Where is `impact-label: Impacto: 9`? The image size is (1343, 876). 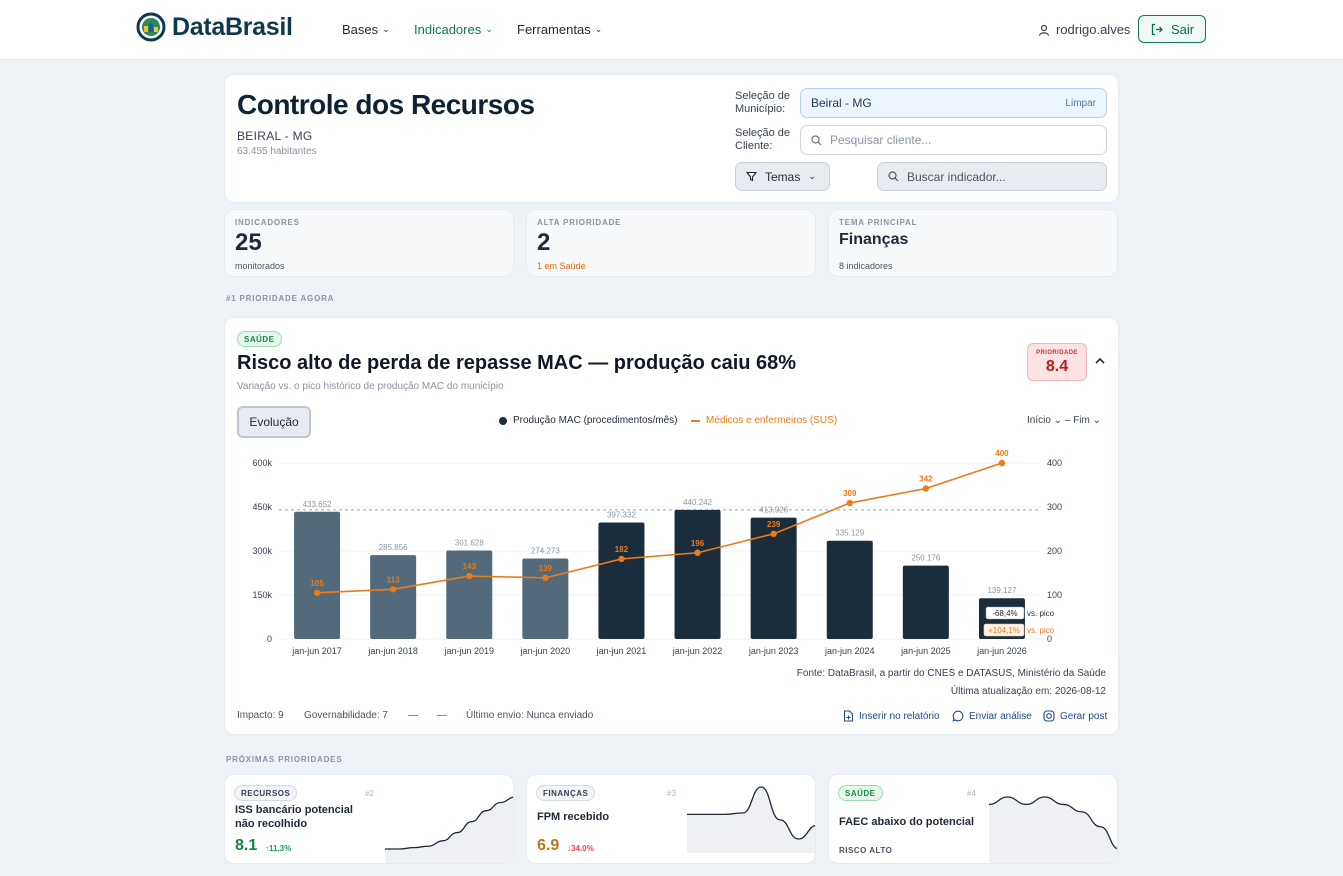
impact-label: Impacto: 9 is located at coordinates (260, 715).